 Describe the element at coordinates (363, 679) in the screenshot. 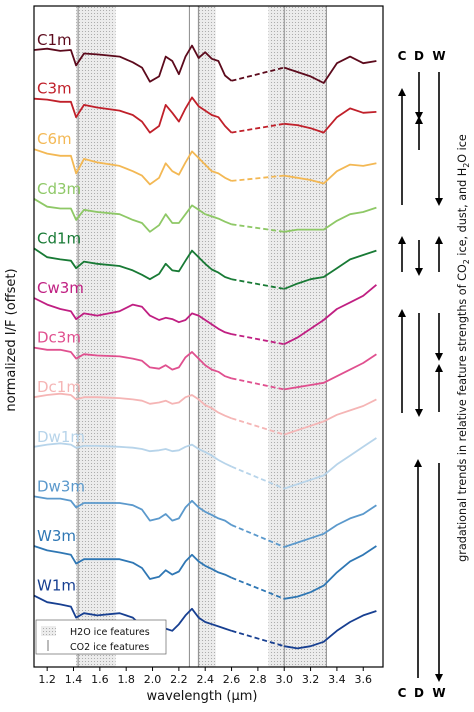

I see `x-tick-label: 3.6` at that location.